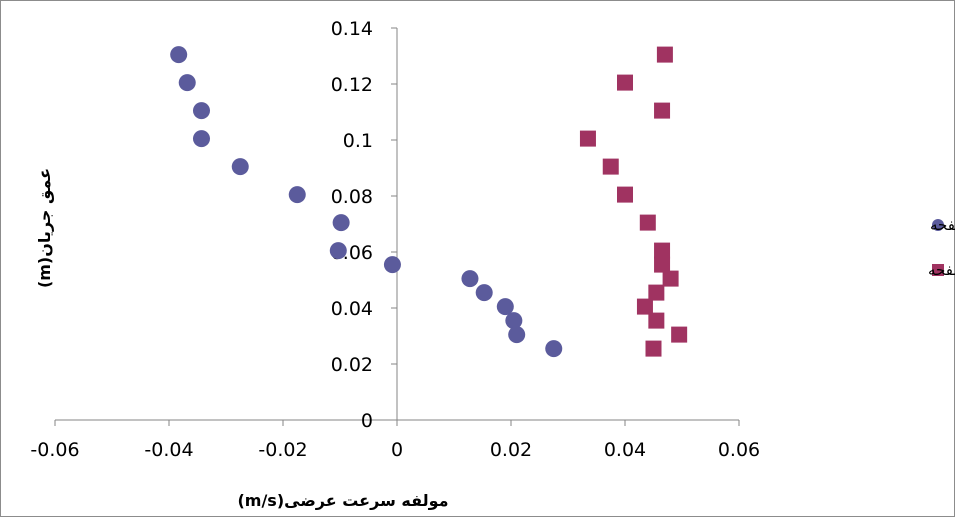 Image resolution: width=955 pixels, height=517 pixels. I want to click on x-tick-label: 0.02, so click(511, 450).